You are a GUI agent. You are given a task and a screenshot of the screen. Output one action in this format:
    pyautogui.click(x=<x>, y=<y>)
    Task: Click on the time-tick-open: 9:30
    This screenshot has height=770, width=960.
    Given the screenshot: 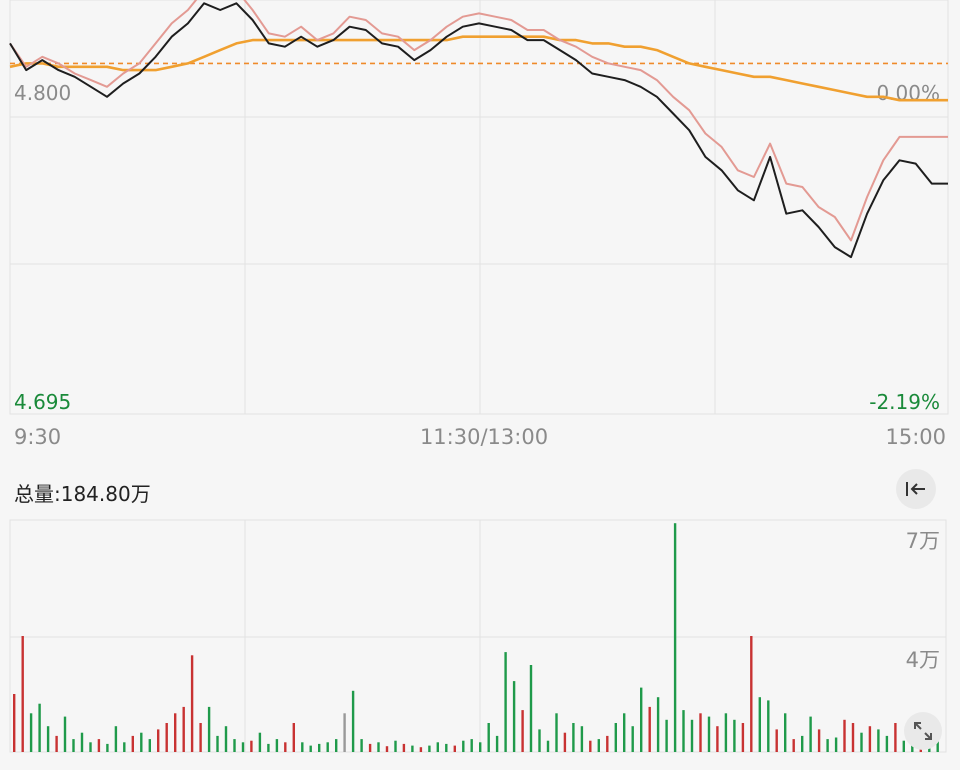 What is the action you would take?
    pyautogui.click(x=37, y=437)
    